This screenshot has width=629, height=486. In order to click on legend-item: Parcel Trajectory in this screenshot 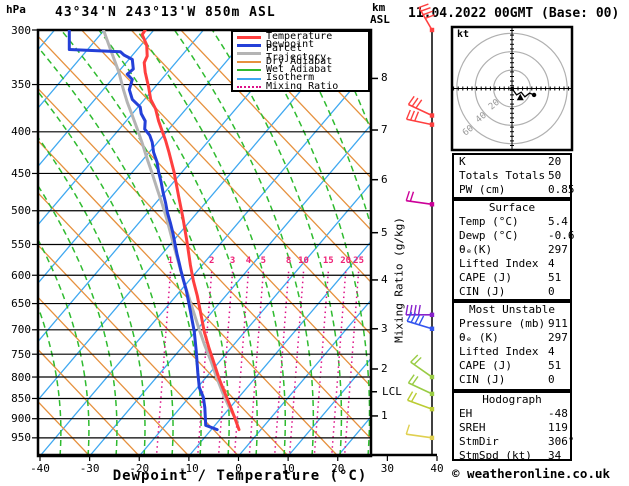, I will do `click(300, 53)`.